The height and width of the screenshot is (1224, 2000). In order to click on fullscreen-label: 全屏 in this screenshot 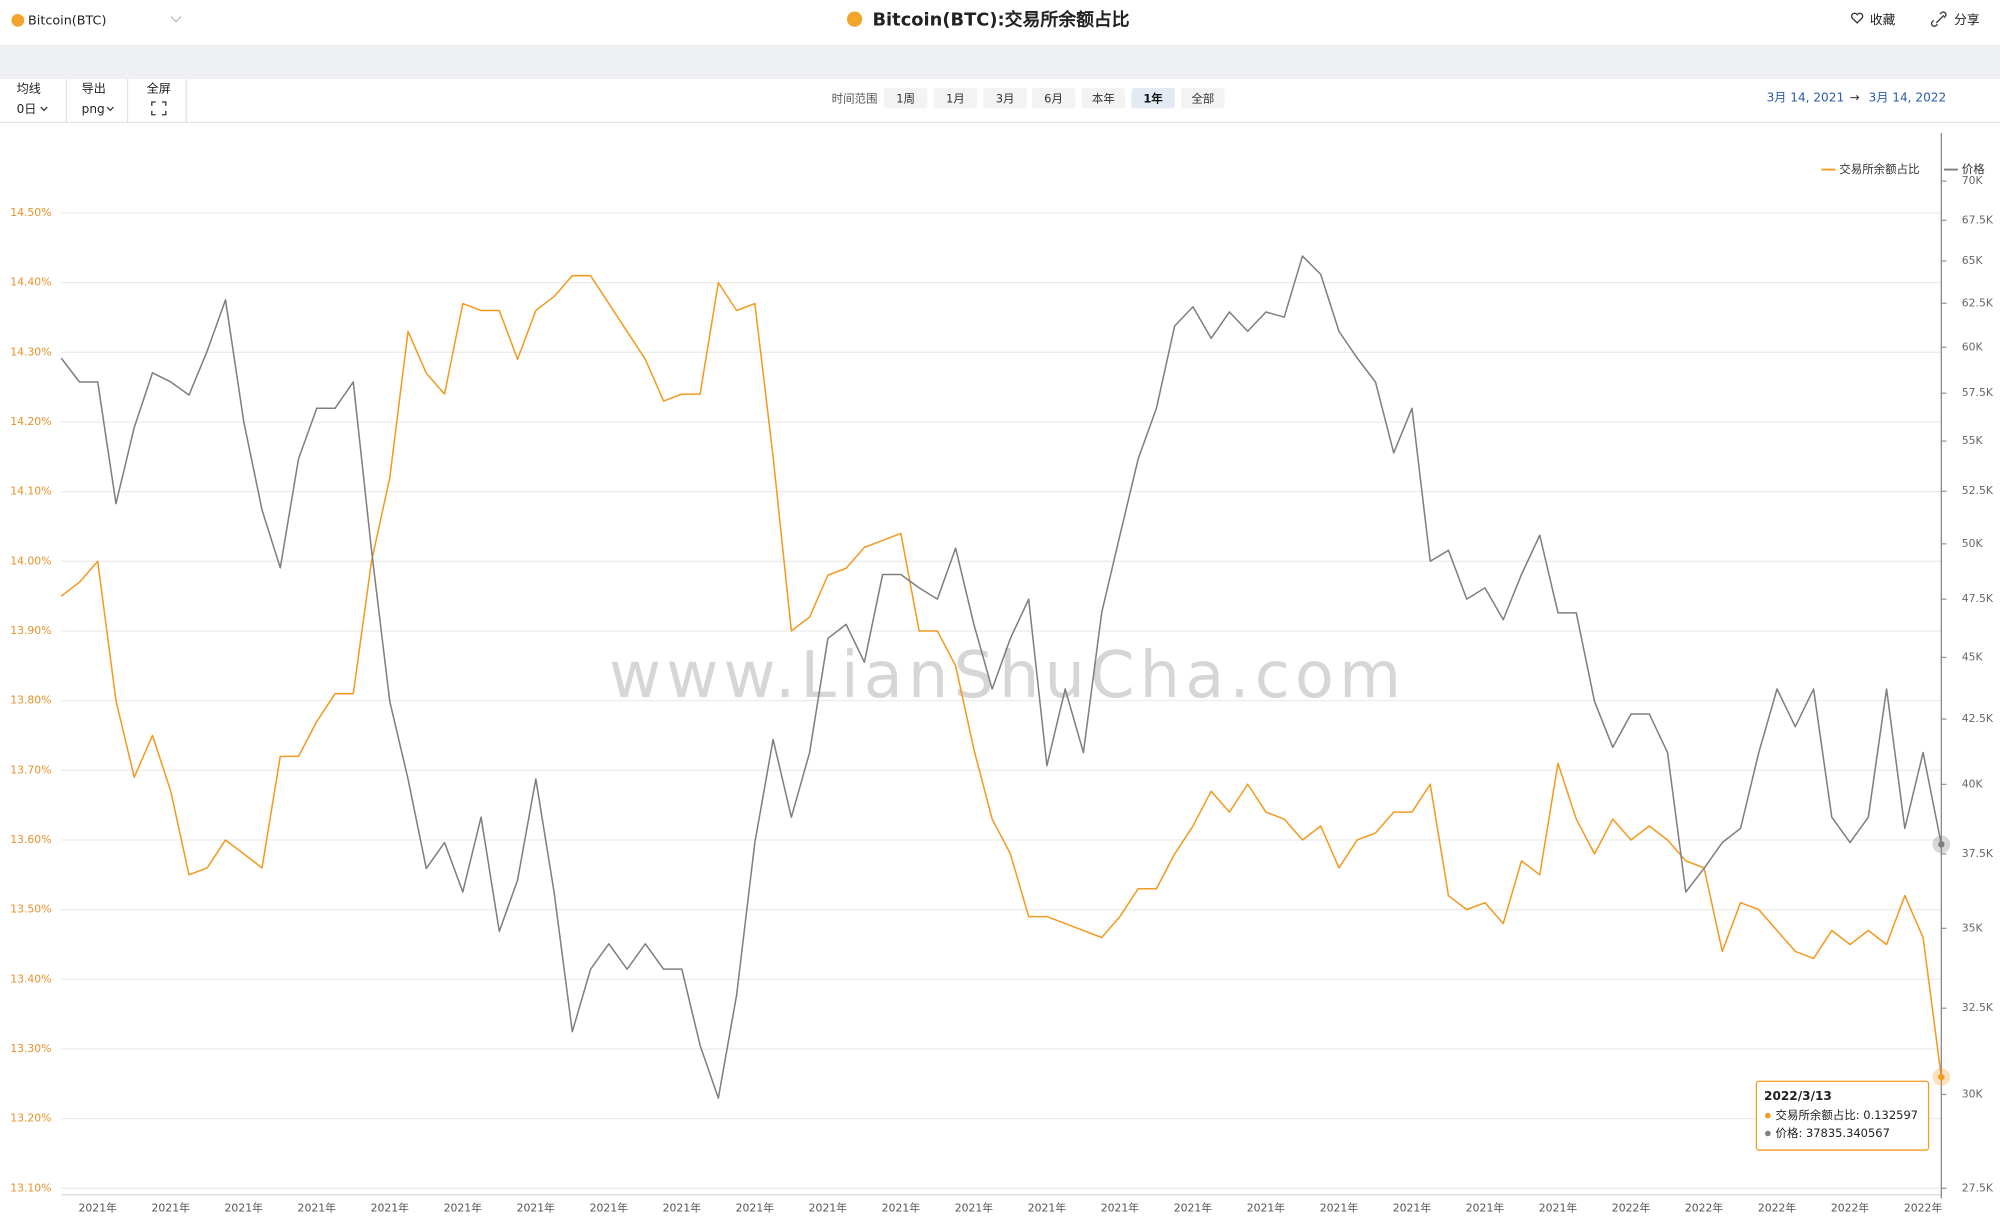, I will do `click(159, 88)`.